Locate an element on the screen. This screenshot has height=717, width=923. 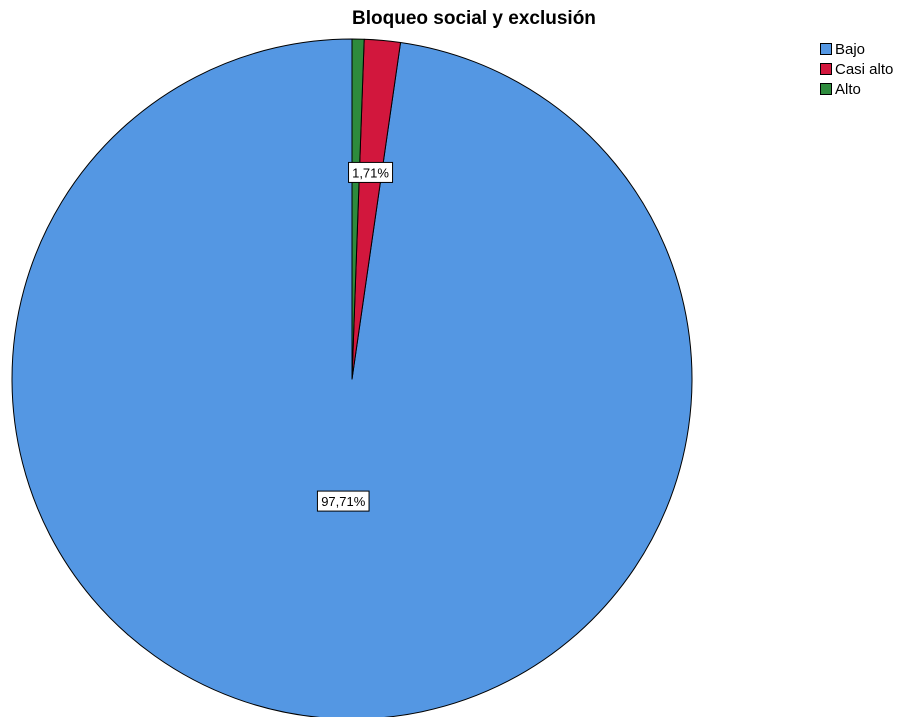
legend-item-alto: Alto is located at coordinates (856, 89).